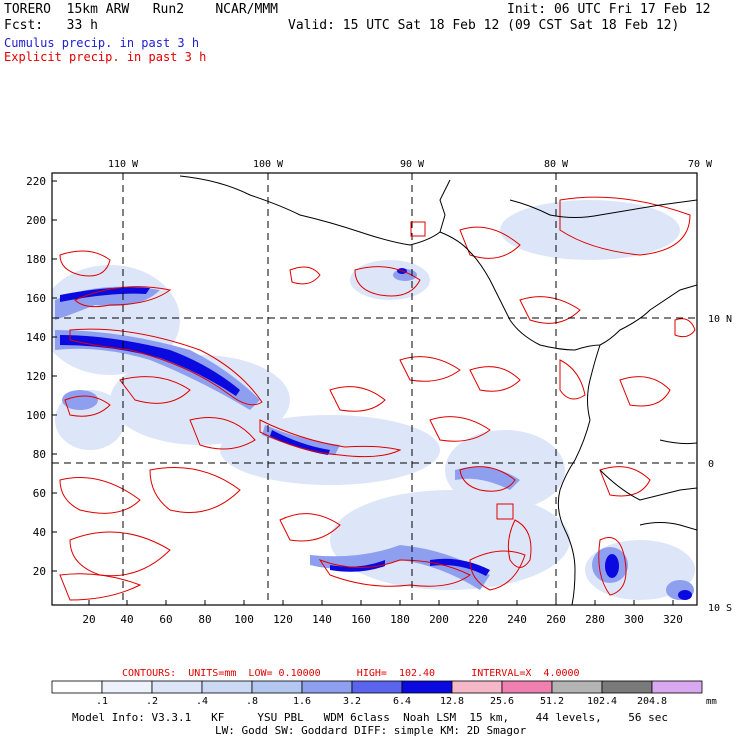  I want to click on x-tick-label: 220, so click(478, 619).